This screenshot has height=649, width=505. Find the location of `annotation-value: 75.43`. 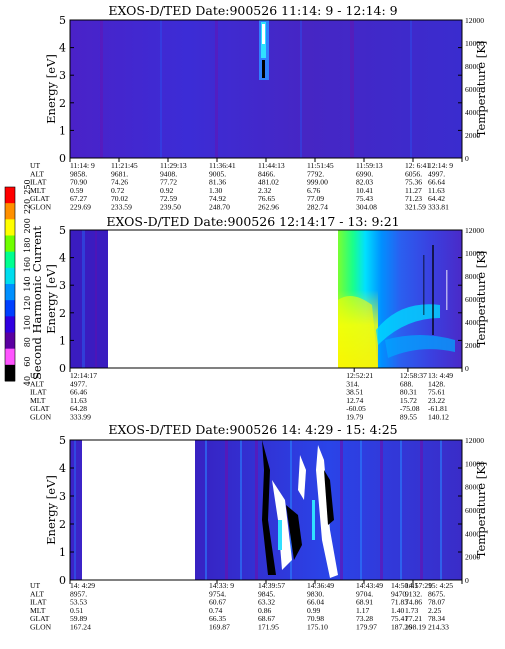

annotation-value: 75.43 is located at coordinates (364, 198).